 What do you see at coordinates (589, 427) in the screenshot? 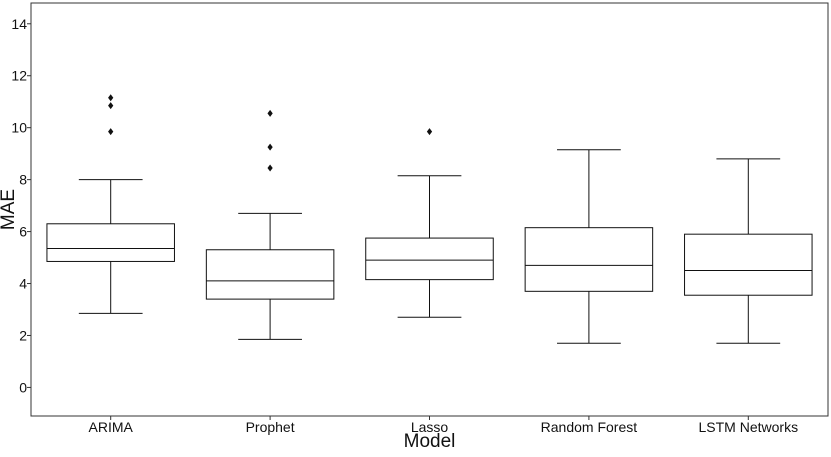
I see `x-tick-label: Random Forest` at bounding box center [589, 427].